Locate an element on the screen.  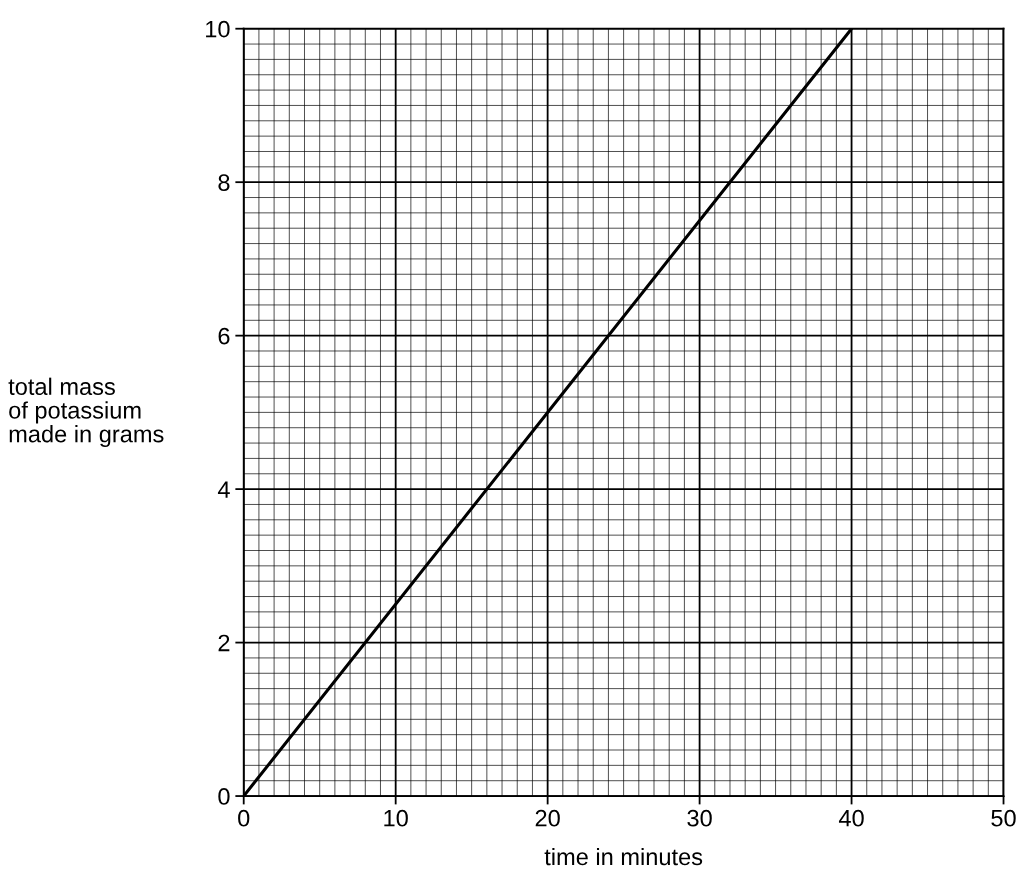
x-tick-label: 10 is located at coordinates (396, 818).